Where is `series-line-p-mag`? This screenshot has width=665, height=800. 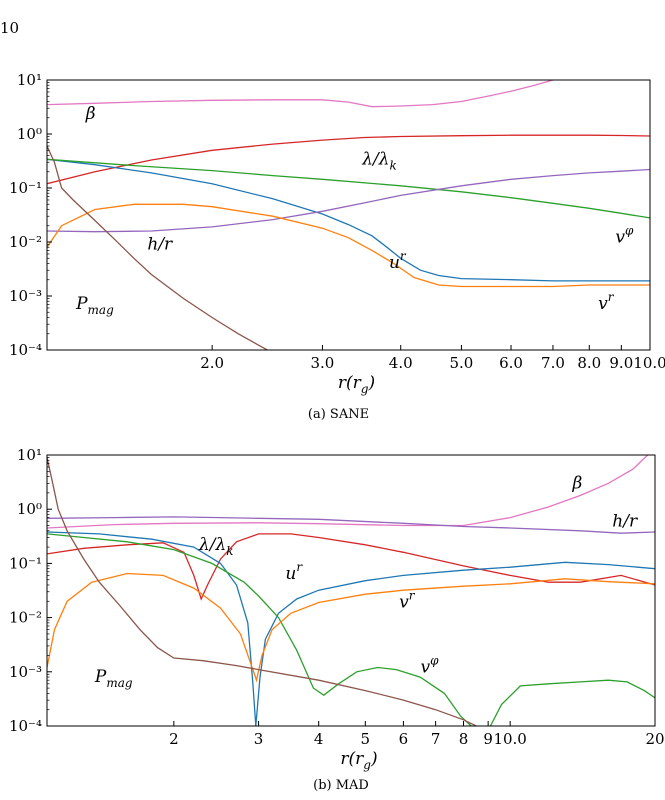 series-line-p-mag is located at coordinates (157, 247).